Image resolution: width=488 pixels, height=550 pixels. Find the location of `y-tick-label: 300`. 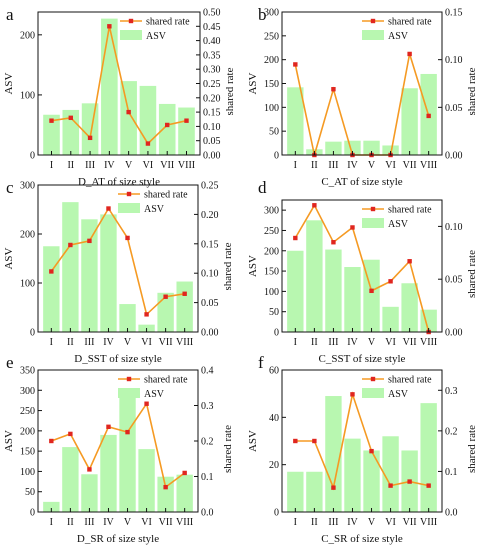

y-tick-label: 300 is located at coordinates (271, 211).